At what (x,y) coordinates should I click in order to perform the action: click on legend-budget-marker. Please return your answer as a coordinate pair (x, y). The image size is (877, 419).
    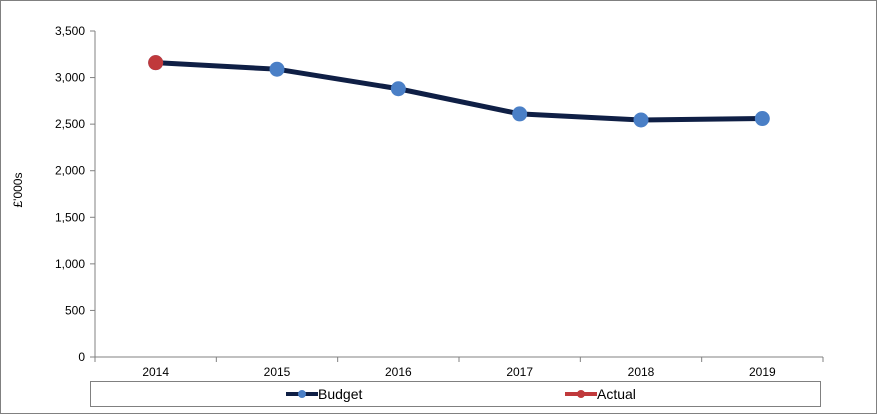
    Looking at the image, I should click on (302, 394).